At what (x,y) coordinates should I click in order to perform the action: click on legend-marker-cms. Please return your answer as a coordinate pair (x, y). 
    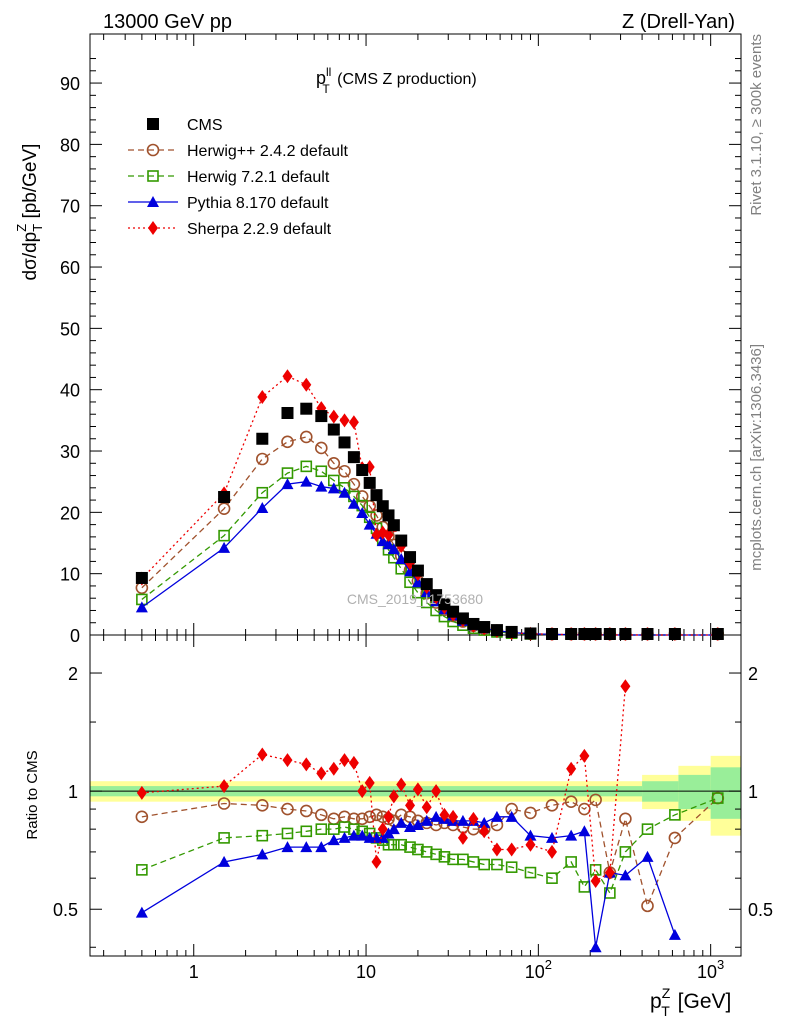
    Looking at the image, I should click on (153, 124).